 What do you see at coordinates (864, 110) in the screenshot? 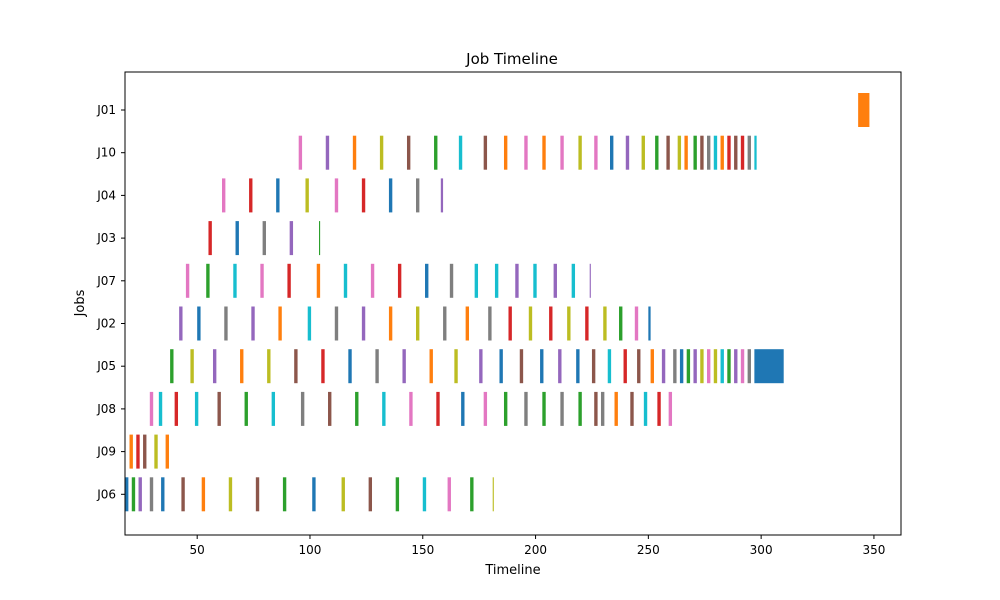
I see `task-bar-j01` at bounding box center [864, 110].